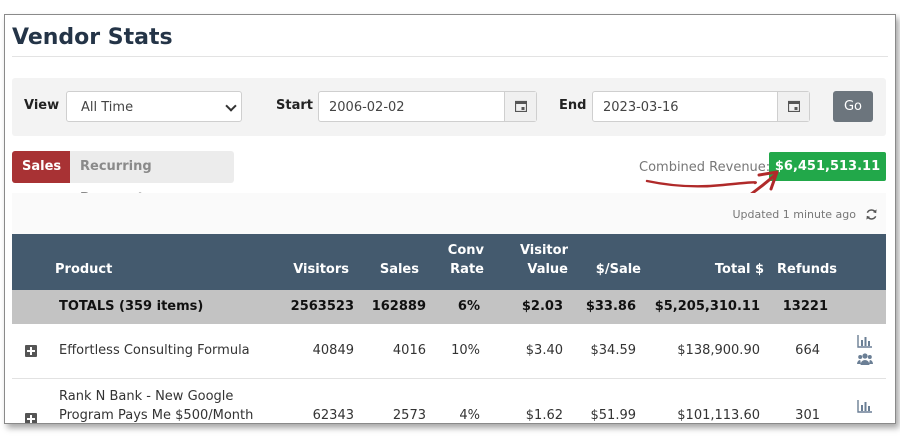 Image resolution: width=900 pixels, height=440 pixels. What do you see at coordinates (154, 350) in the screenshot?
I see `product-name: Effortless Consulting Formula` at bounding box center [154, 350].